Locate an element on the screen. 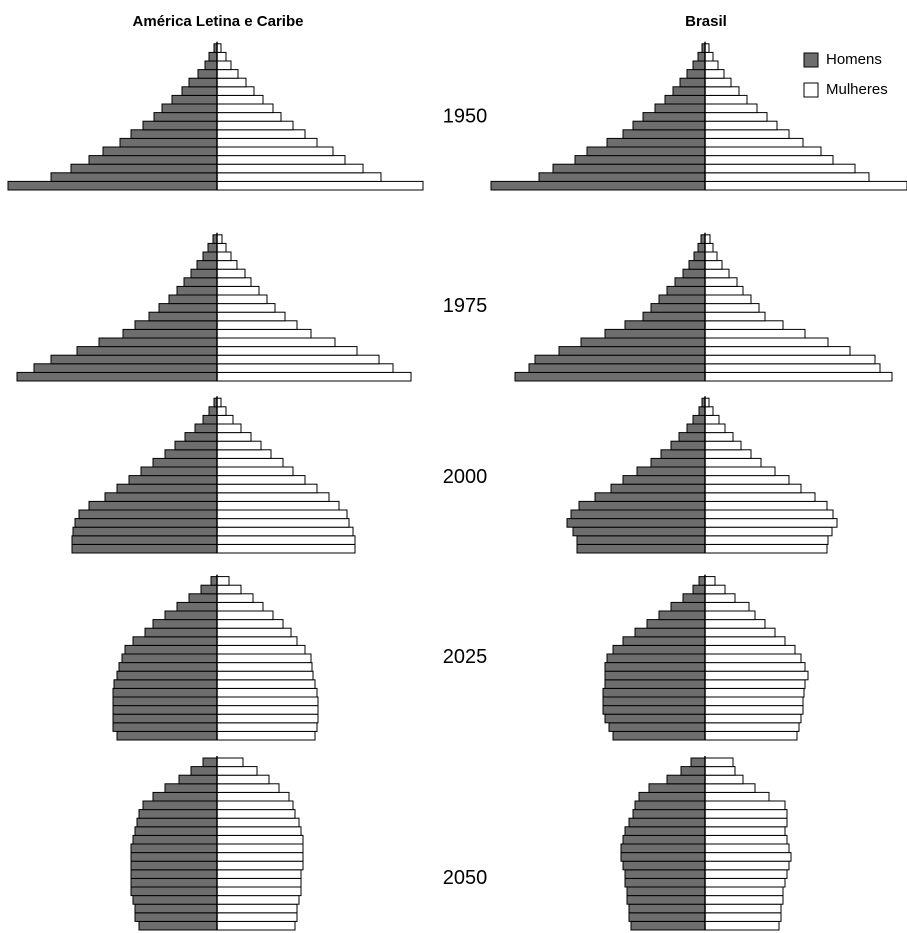  column-title: América Letina e Caribe is located at coordinates (218, 21).